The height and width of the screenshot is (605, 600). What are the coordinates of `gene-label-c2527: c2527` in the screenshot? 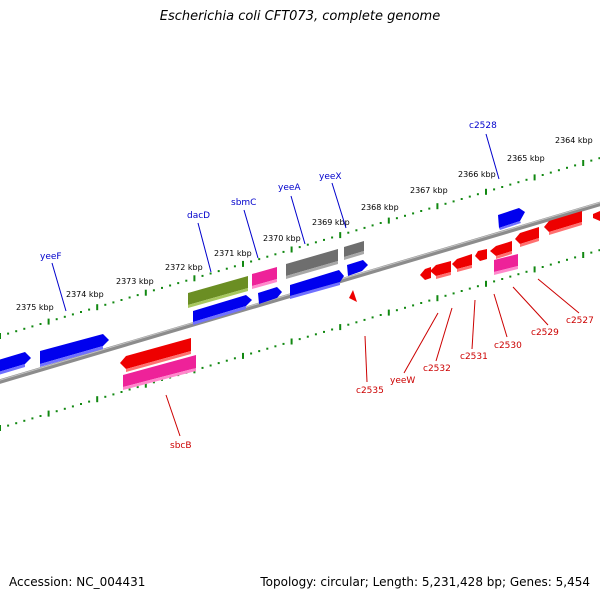 It's located at (580, 321).